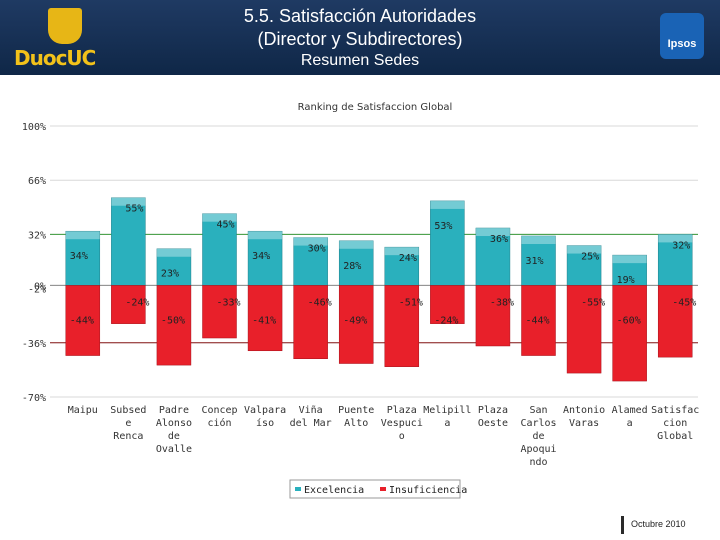 The width and height of the screenshot is (720, 540). I want to click on data-label-excelencia: 45%, so click(226, 225).